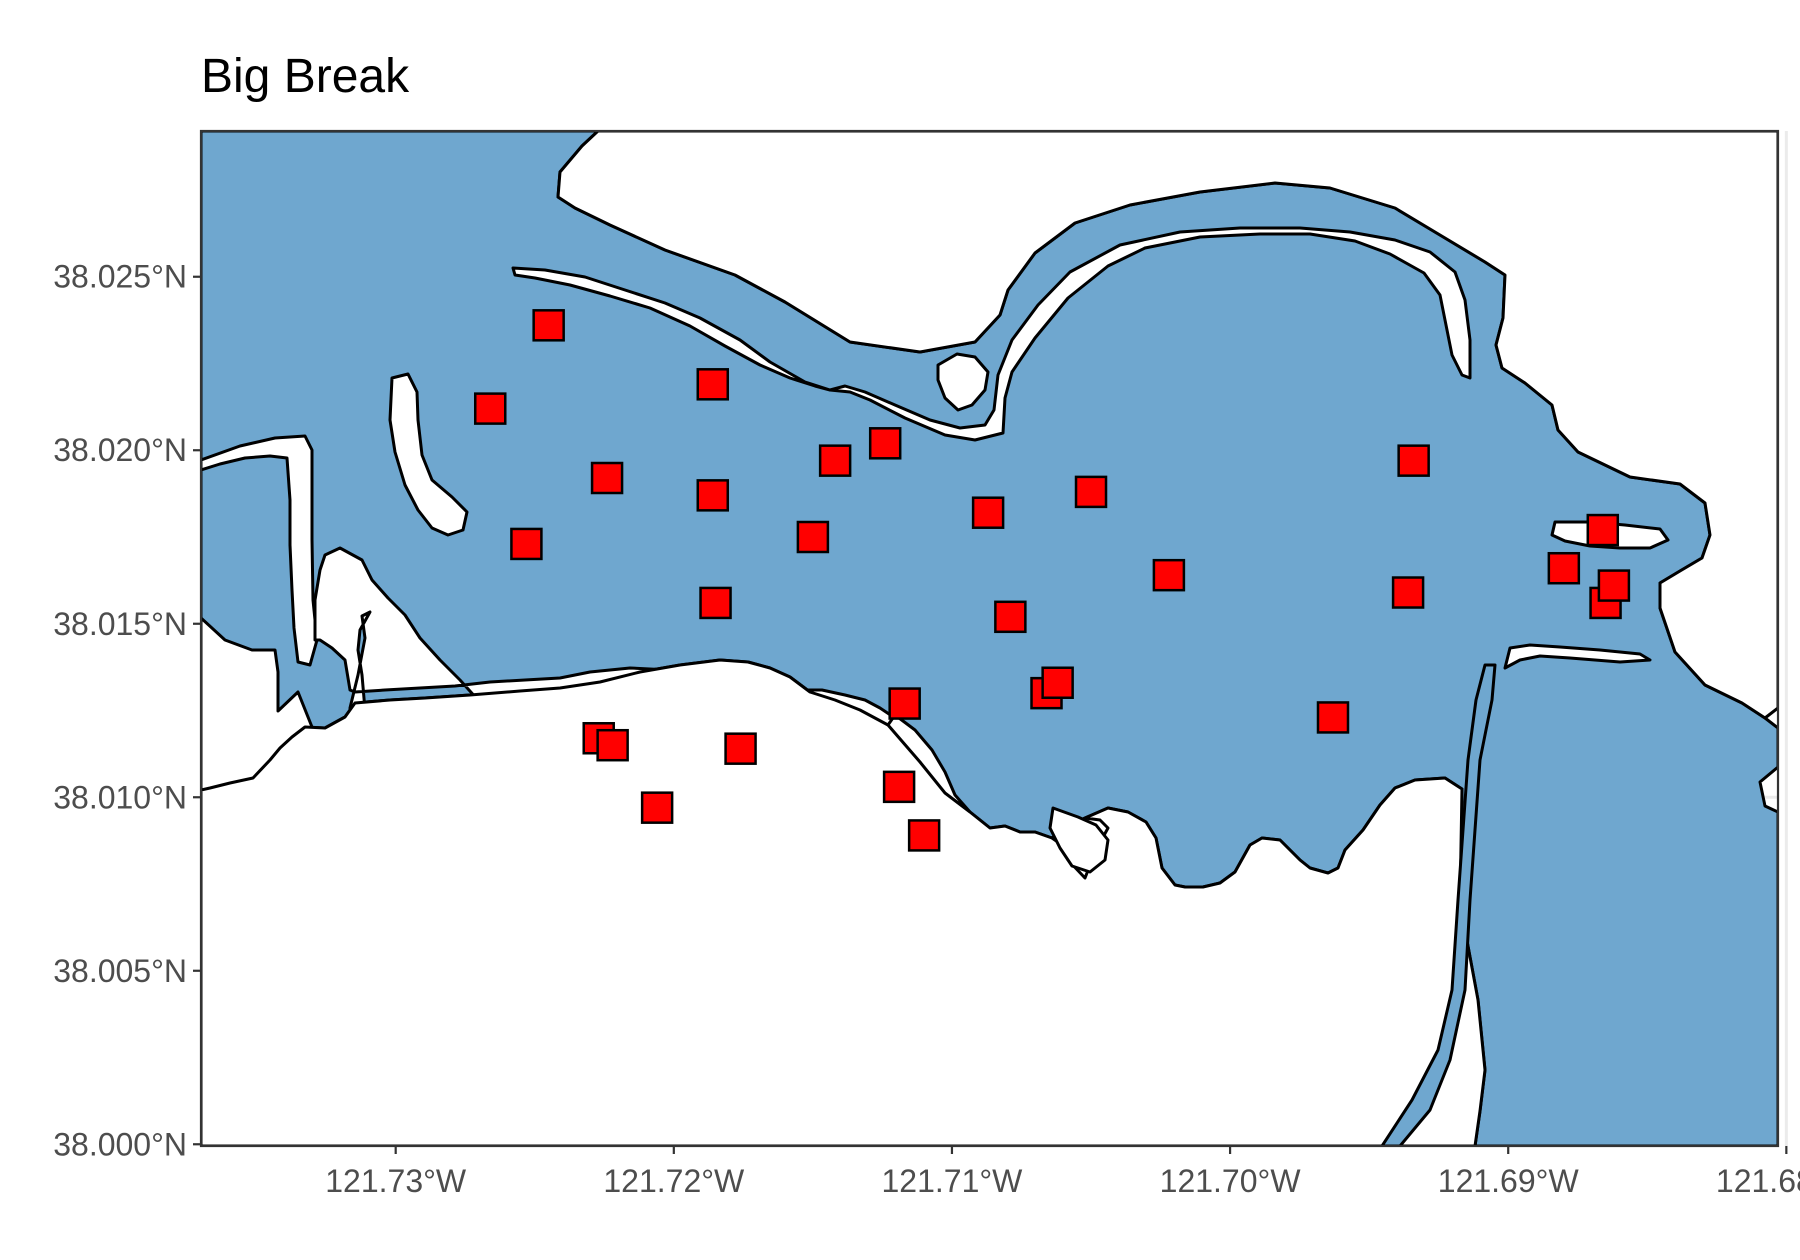 The height and width of the screenshot is (1260, 1800). What do you see at coordinates (1079, 840) in the screenshot?
I see `shore-land-island-south` at bounding box center [1079, 840].